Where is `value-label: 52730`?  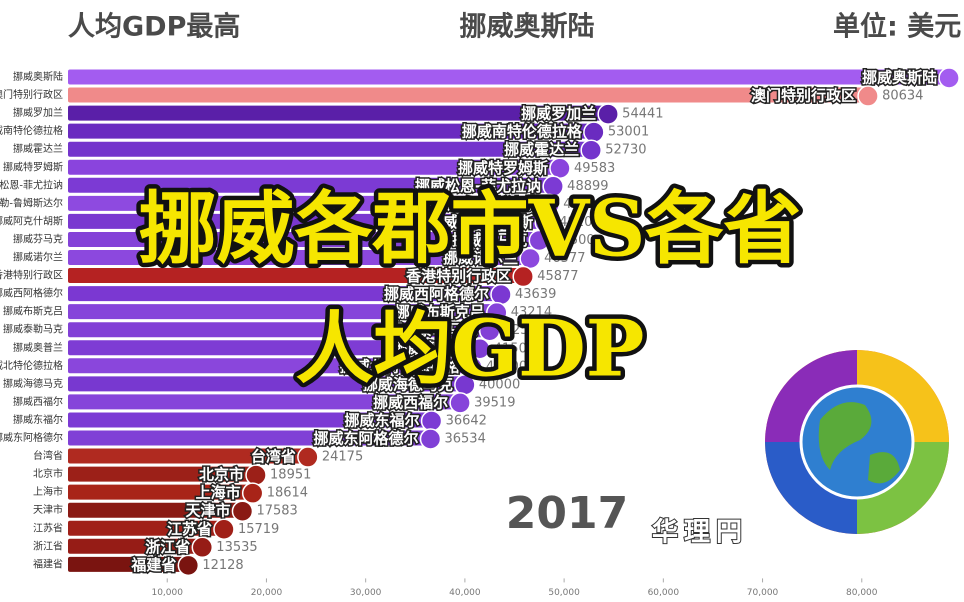 value-label: 52730 is located at coordinates (625, 150).